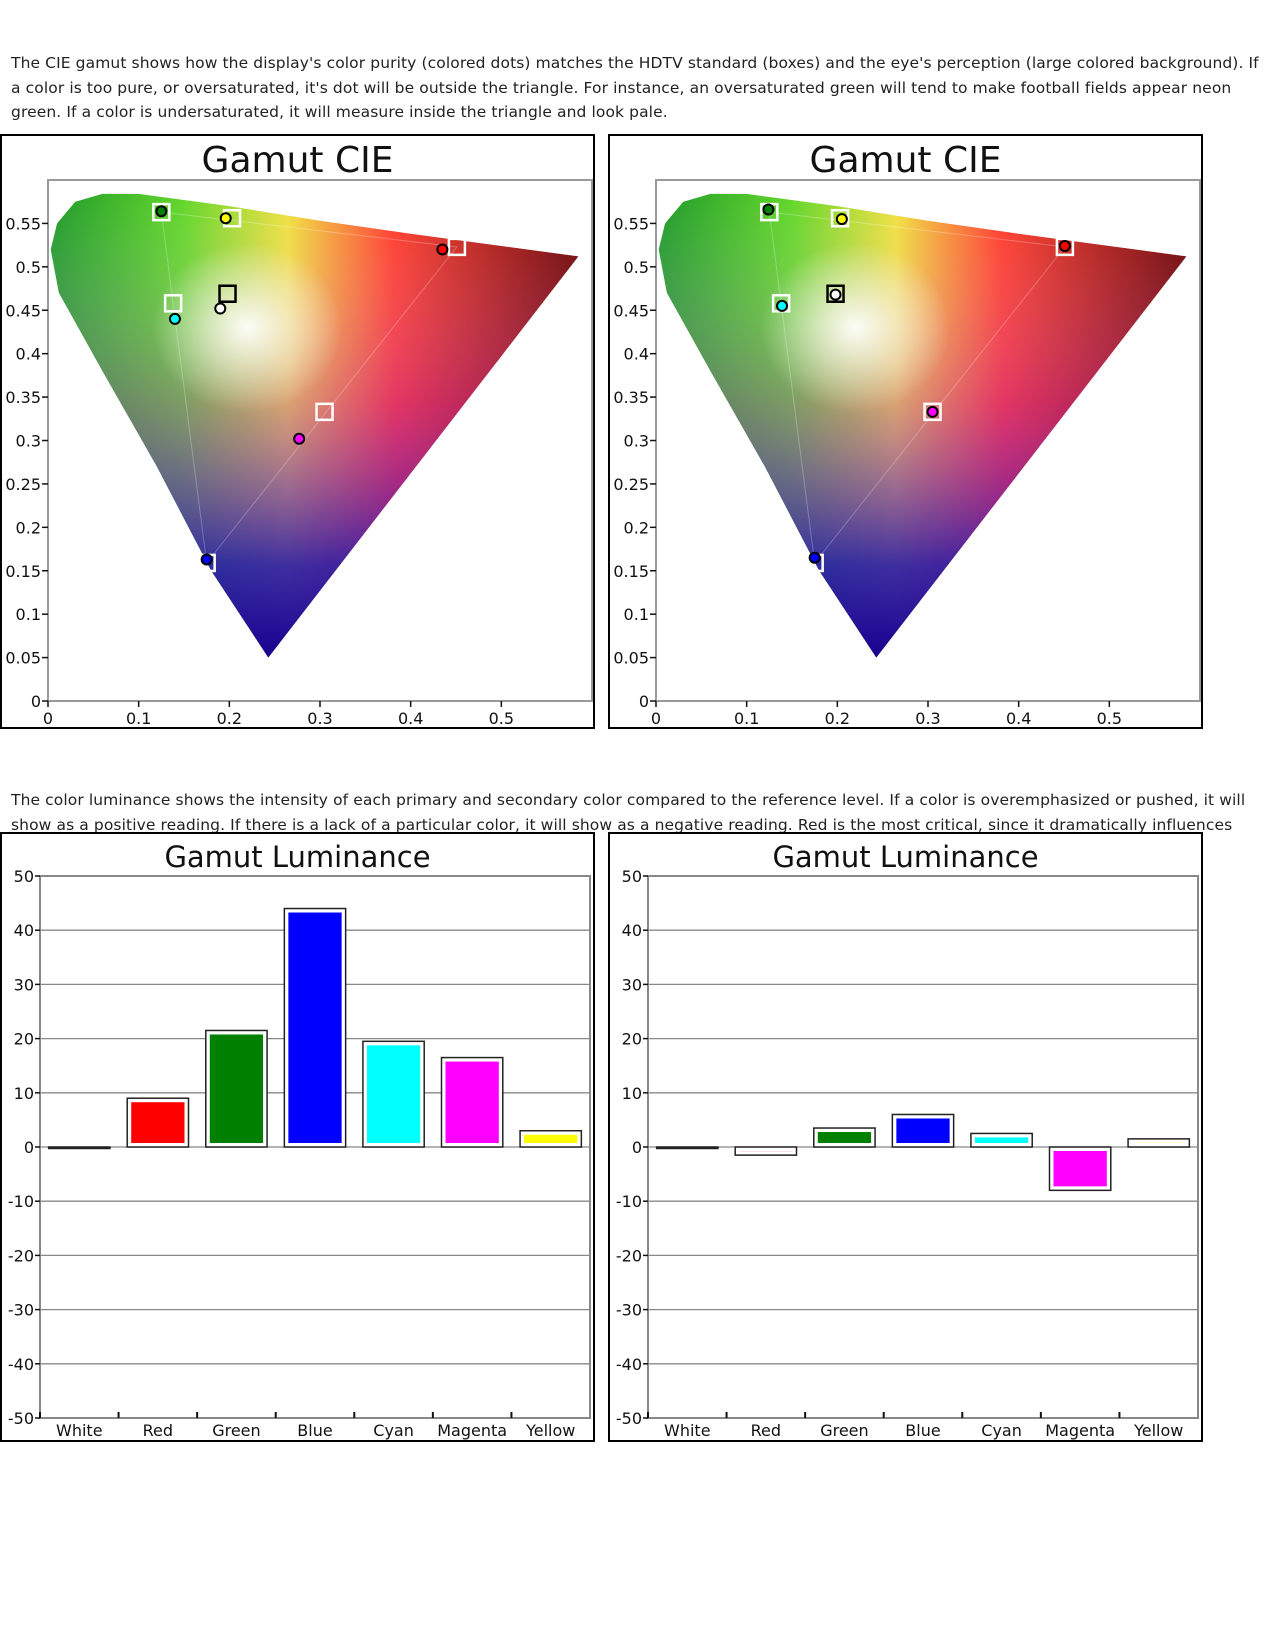 The width and height of the screenshot is (1275, 1650). Describe the element at coordinates (158, 1122) in the screenshot. I see `bar-fill-red` at that location.